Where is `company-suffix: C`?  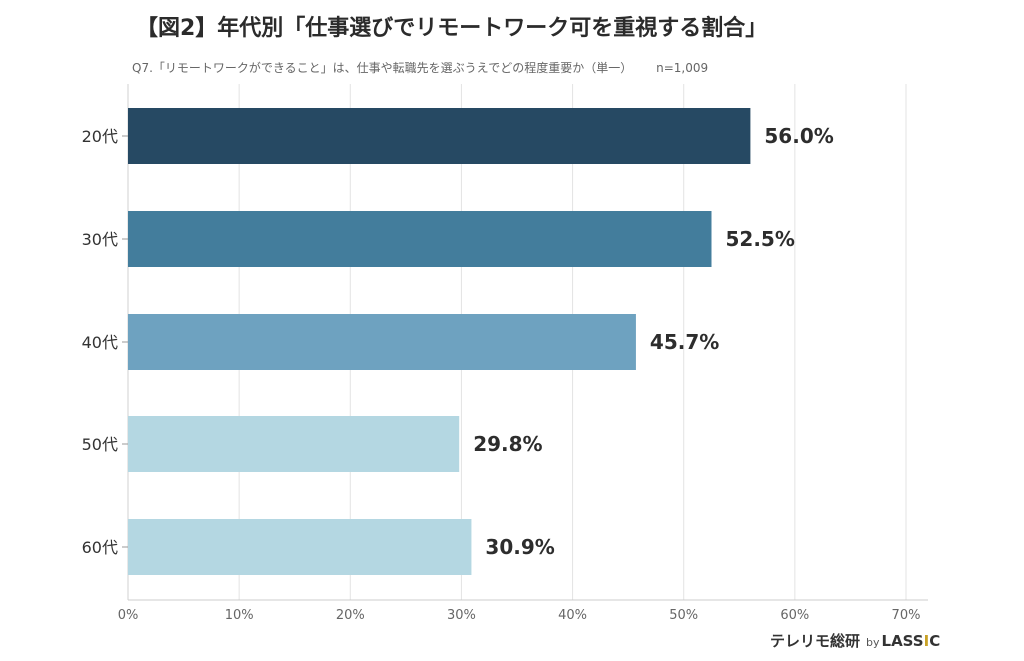 company-suffix: C is located at coordinates (935, 641).